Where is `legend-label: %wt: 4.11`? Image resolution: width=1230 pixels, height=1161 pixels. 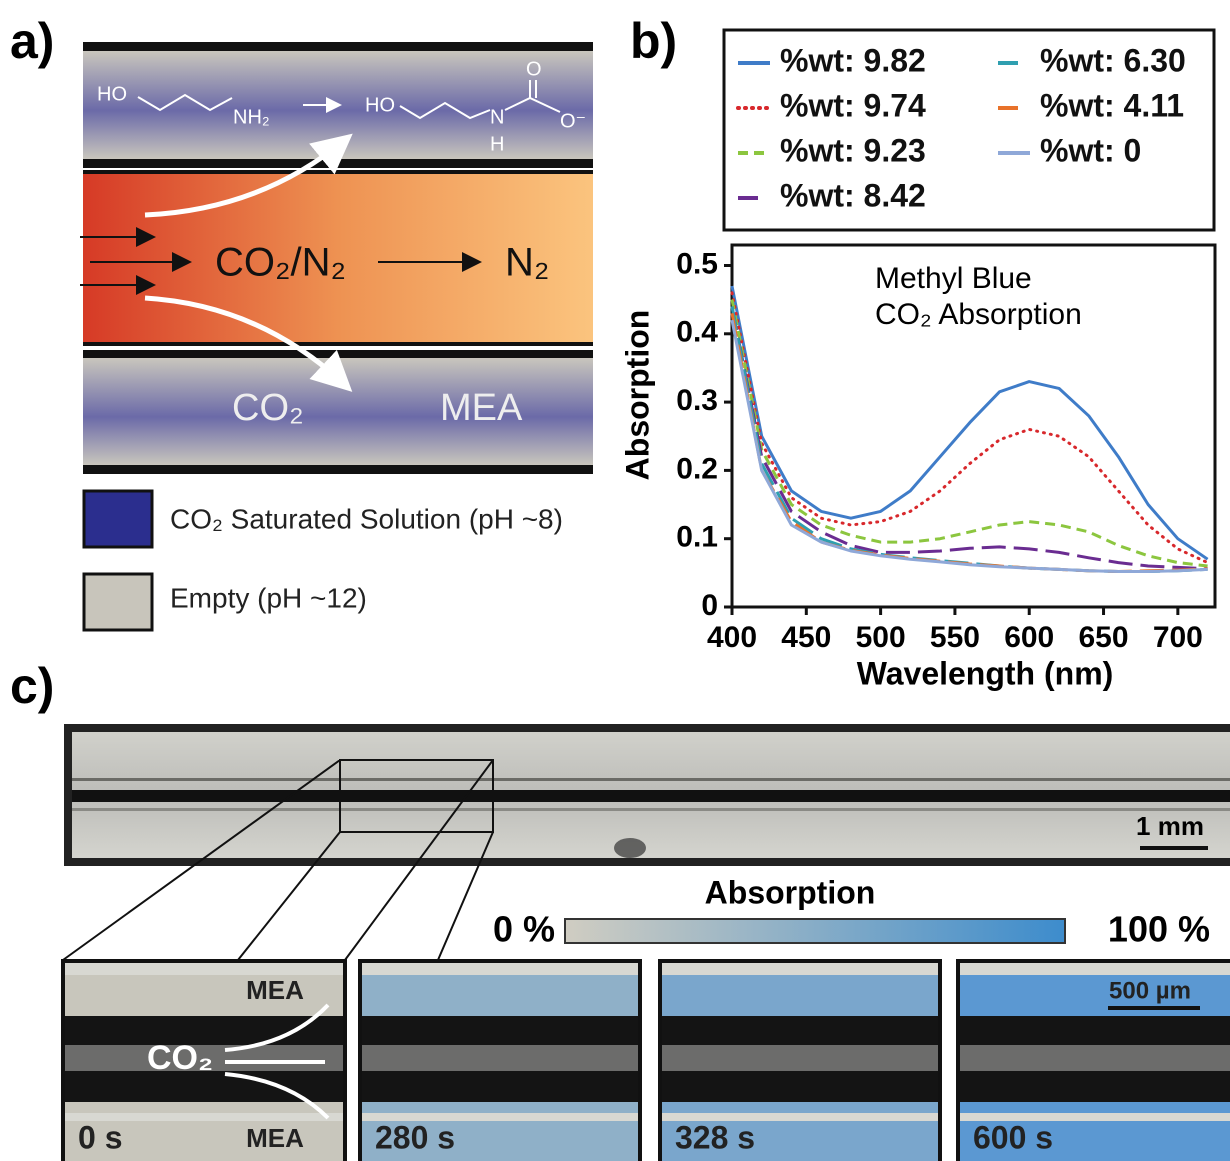
legend-label: %wt: 4.11 is located at coordinates (1112, 105).